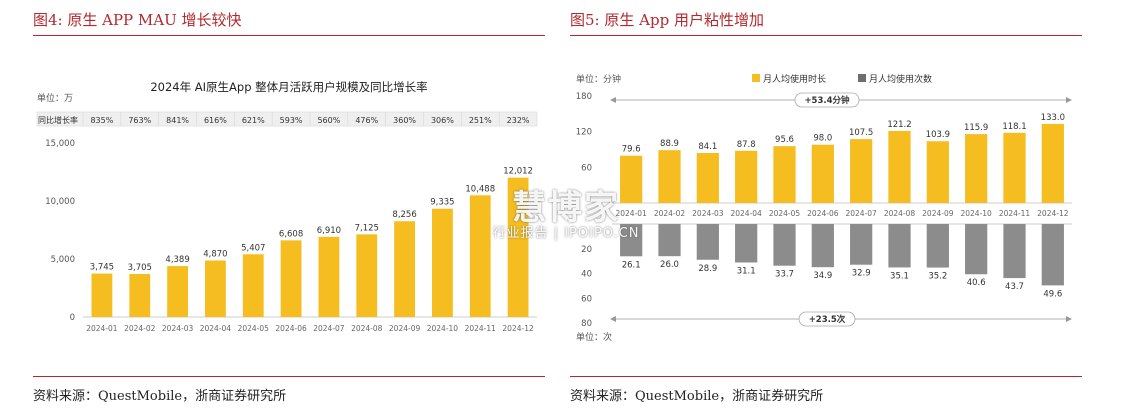  What do you see at coordinates (404, 120) in the screenshot?
I see `yoy-value: 360%` at bounding box center [404, 120].